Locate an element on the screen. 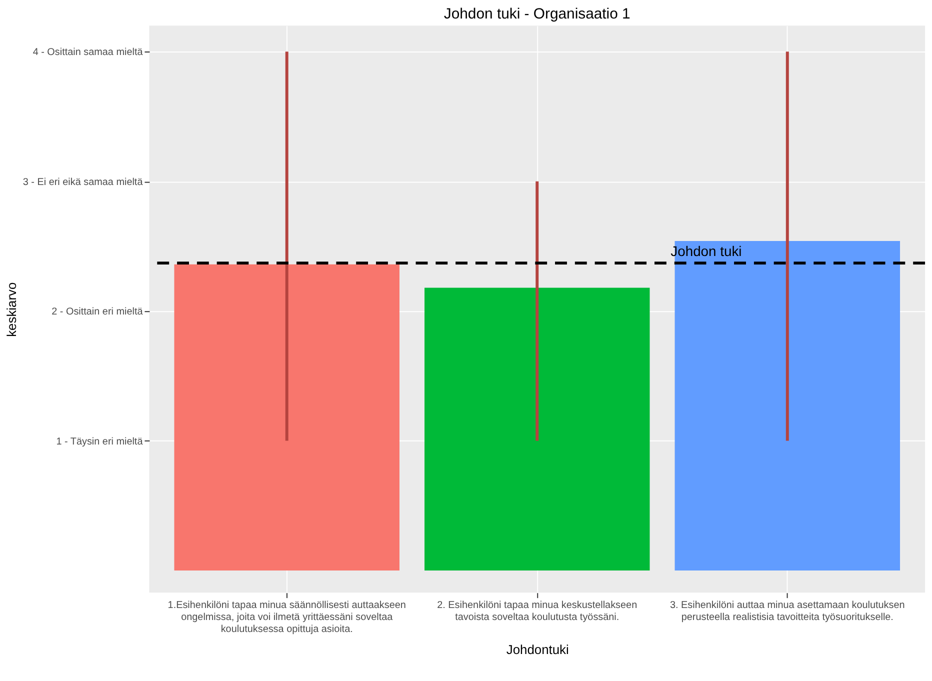  chart-title: Johdon tuki - Organisaatio 1 is located at coordinates (537, 14).